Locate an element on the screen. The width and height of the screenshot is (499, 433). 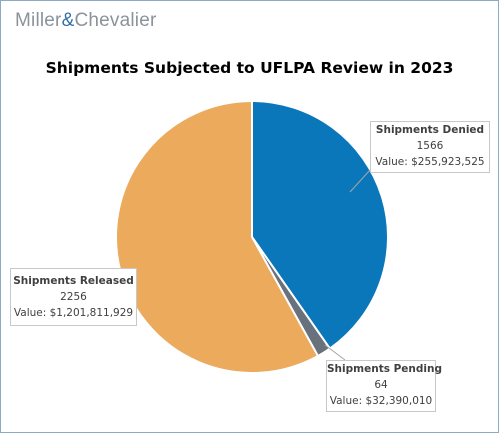
logo-ampersand: & is located at coordinates (68, 20).